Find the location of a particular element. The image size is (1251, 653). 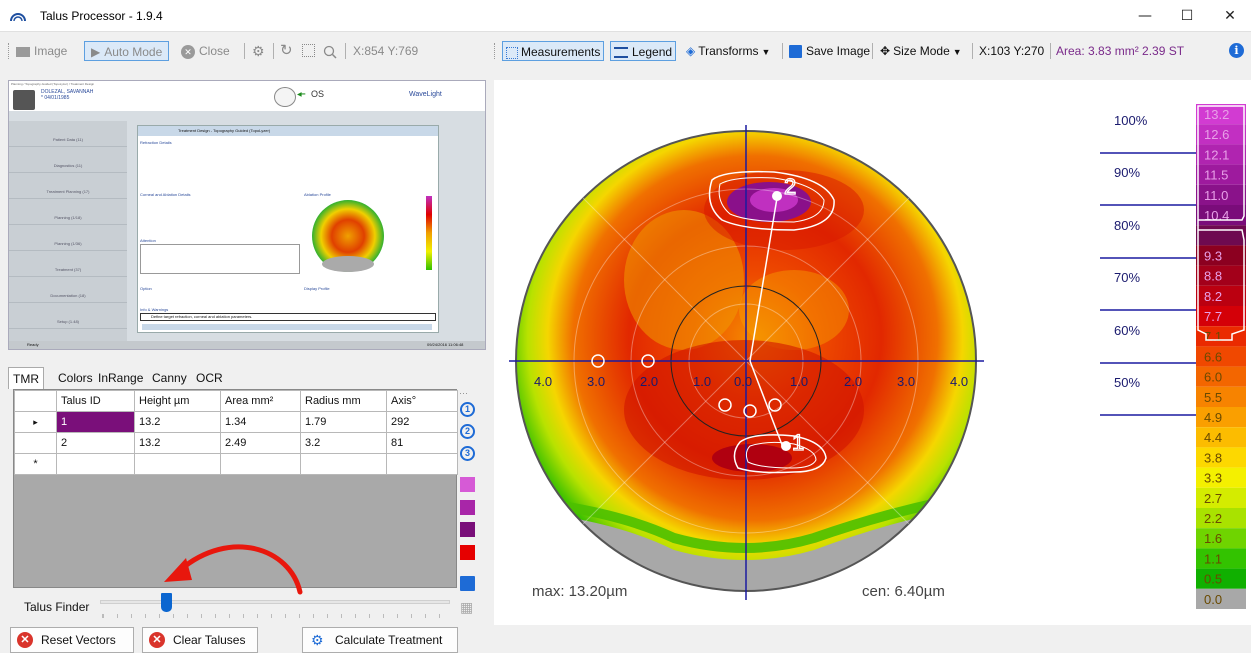

row-selector is located at coordinates (35, 443).